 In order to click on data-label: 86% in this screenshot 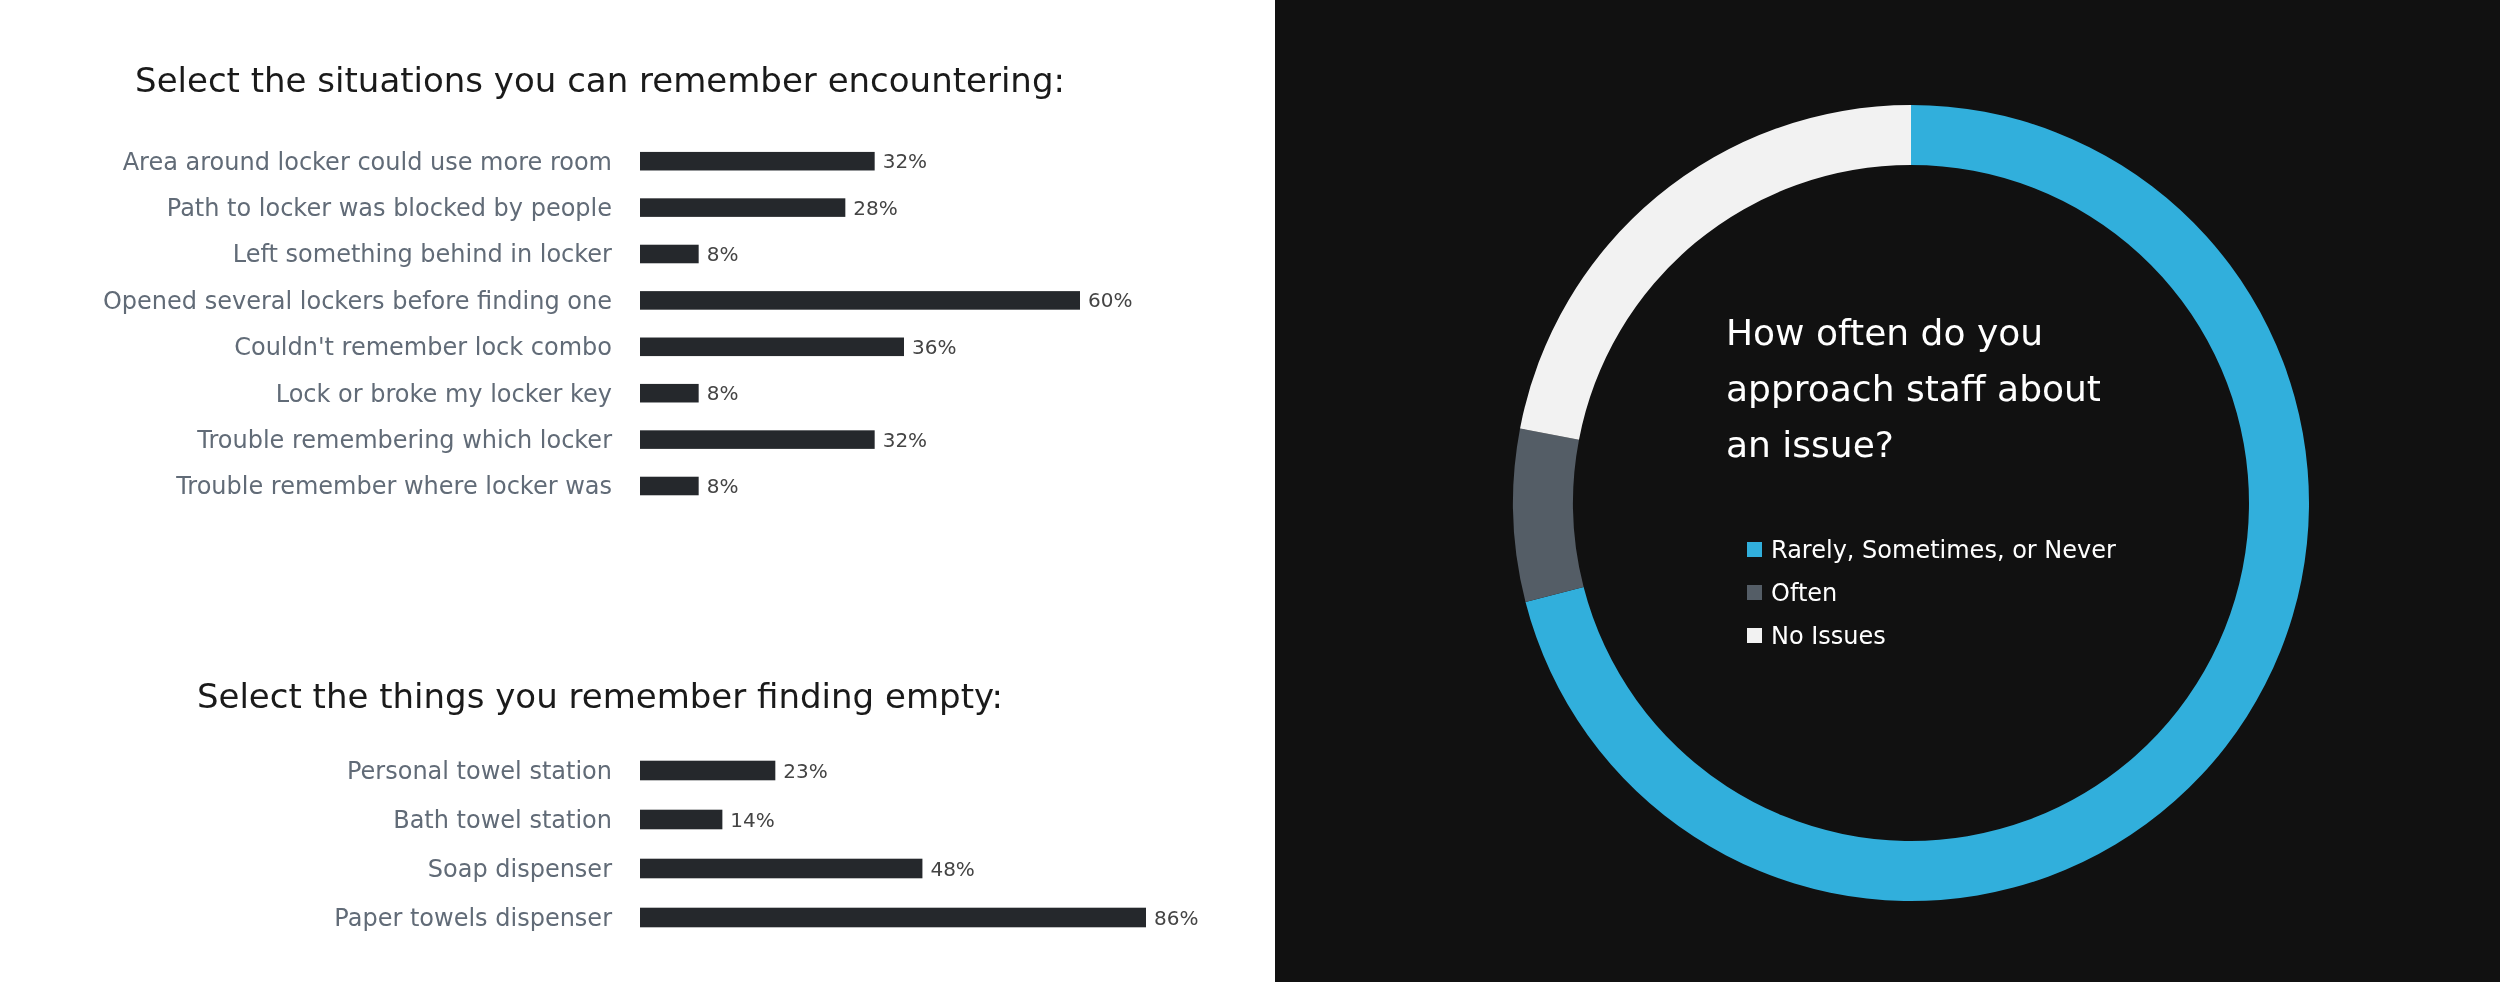, I will do `click(1176, 917)`.